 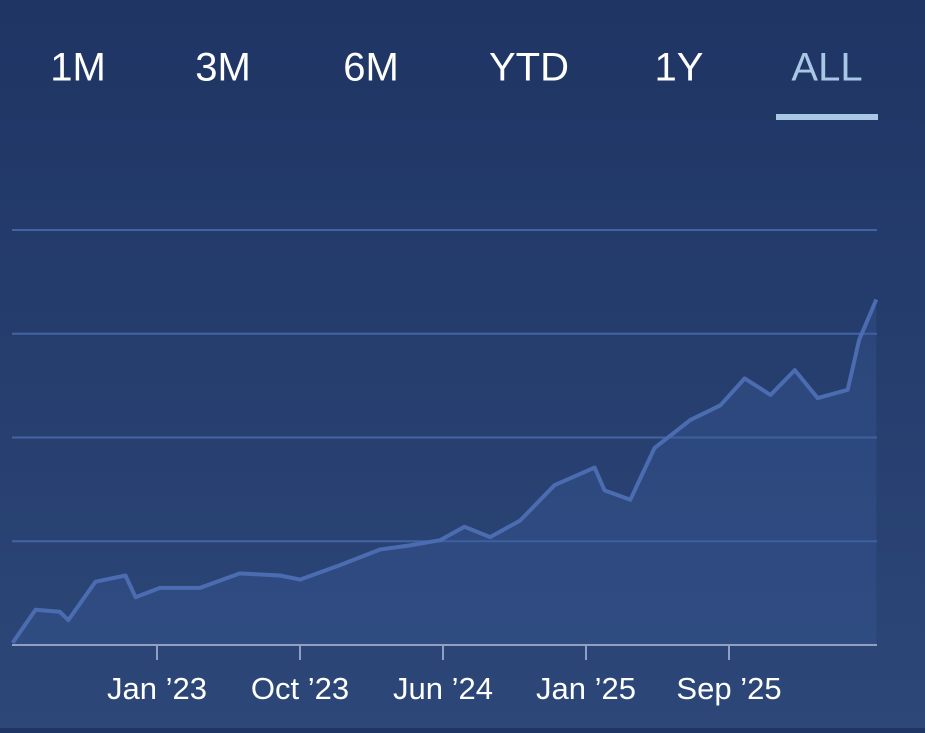 I want to click on x-tick-label: Jan ’23, so click(x=157, y=688).